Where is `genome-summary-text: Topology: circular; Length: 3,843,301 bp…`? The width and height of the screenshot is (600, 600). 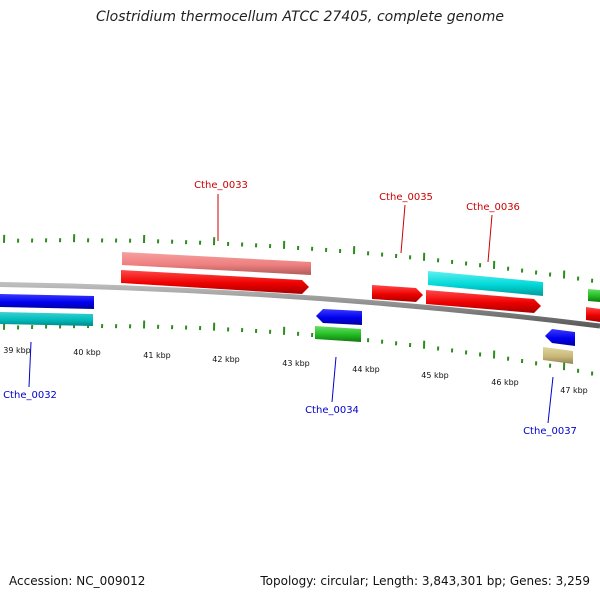
genome-summary-text: Topology: circular; Length: 3,843,301 bp… is located at coordinates (425, 581).